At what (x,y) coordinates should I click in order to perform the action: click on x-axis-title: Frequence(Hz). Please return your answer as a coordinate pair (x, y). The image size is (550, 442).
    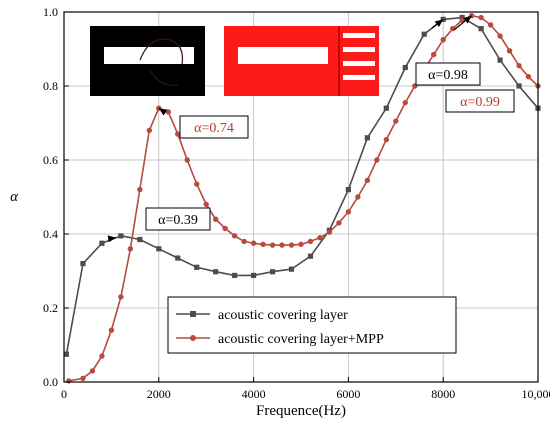
    Looking at the image, I should click on (301, 411).